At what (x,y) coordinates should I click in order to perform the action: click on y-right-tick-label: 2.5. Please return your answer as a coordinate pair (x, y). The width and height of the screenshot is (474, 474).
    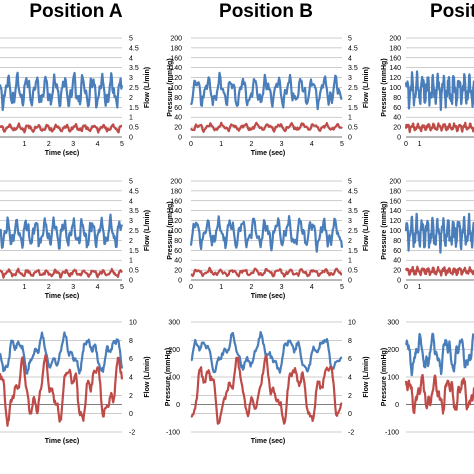
    Looking at the image, I should click on (134, 88).